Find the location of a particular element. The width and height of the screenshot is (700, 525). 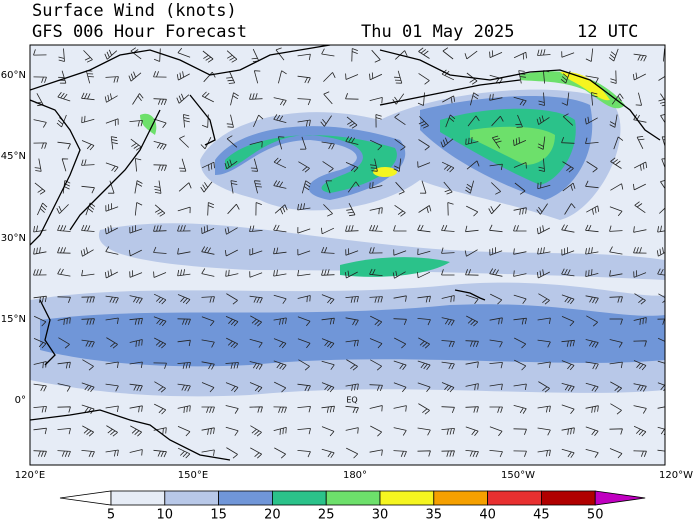

lat-label: 30°N is located at coordinates (13, 238).